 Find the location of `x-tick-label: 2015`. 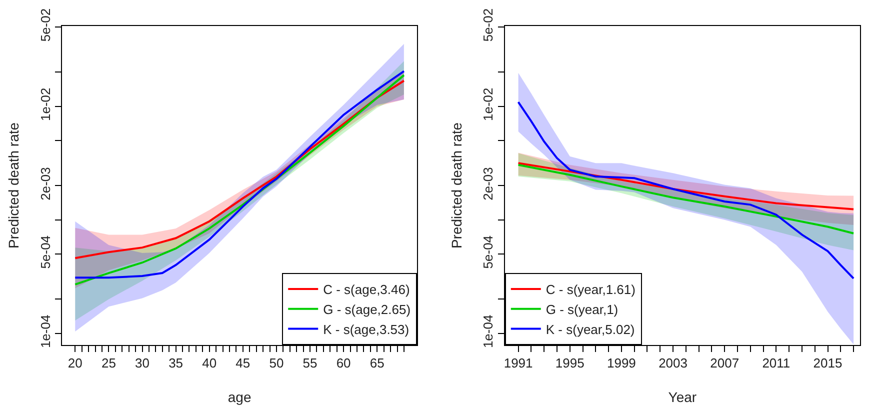

x-tick-label: 2015 is located at coordinates (827, 363).